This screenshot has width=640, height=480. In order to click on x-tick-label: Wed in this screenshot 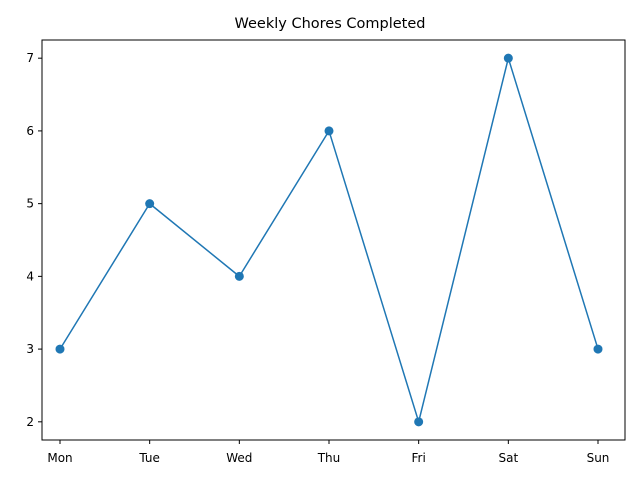, I will do `click(239, 458)`.